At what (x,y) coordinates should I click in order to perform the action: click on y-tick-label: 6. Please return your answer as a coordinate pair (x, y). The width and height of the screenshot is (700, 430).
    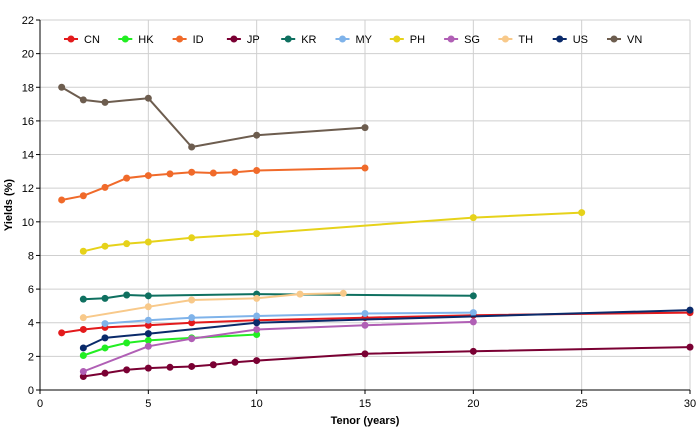
    Looking at the image, I should click on (31, 290).